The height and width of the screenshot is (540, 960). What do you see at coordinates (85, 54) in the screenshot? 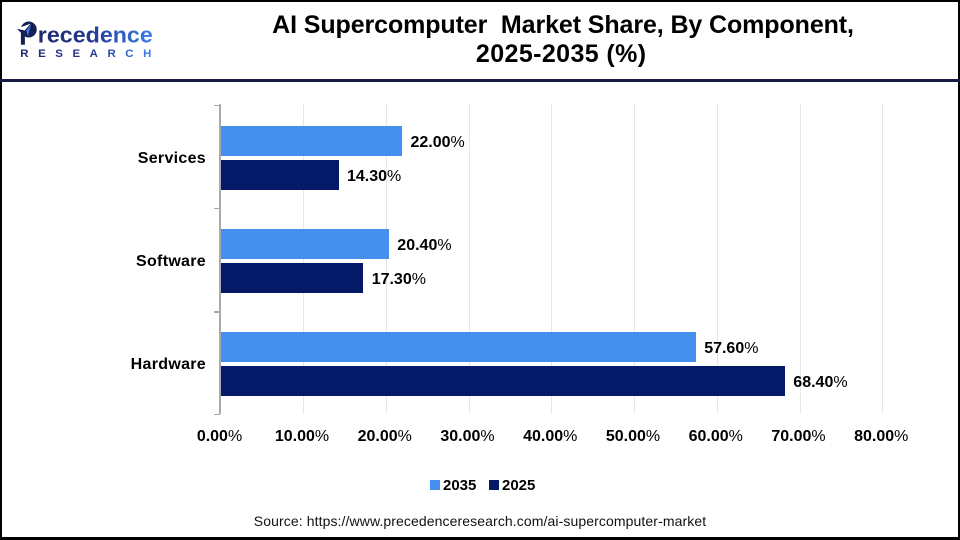
I see `svg-text: RESEARCH` at bounding box center [85, 54].